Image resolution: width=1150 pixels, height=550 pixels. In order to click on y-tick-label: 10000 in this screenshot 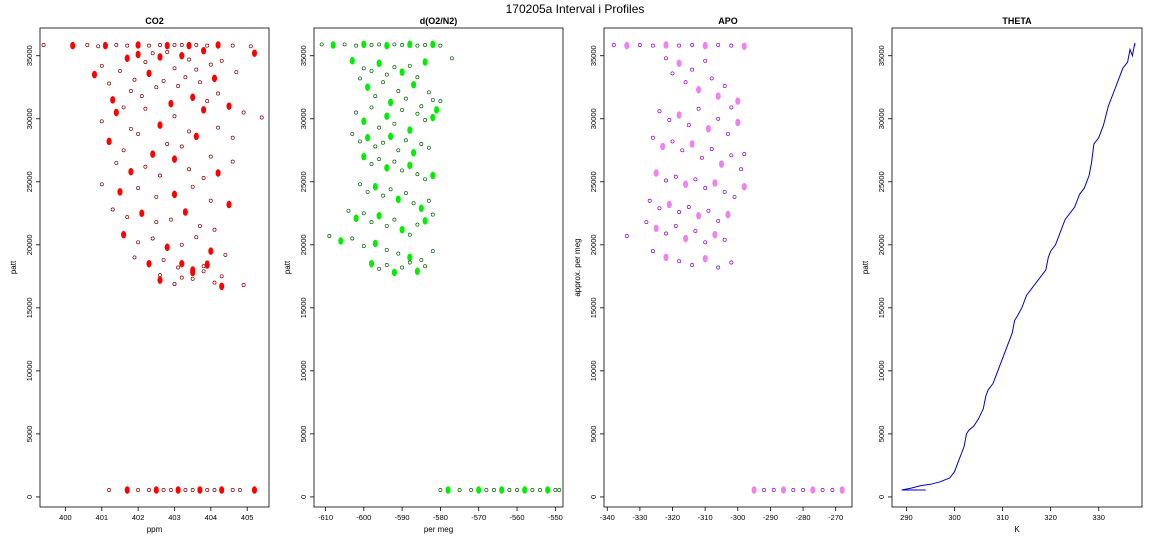, I will do `click(593, 370)`.